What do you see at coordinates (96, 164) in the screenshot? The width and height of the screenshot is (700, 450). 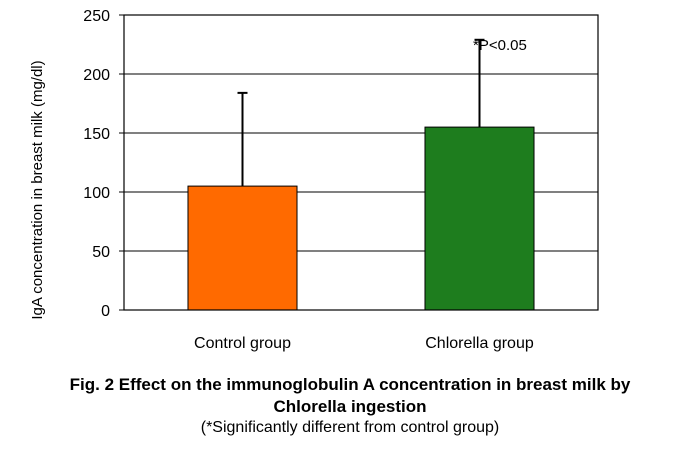 I see `y-tick-labels: 0 50 100 150 200 250` at bounding box center [96, 164].